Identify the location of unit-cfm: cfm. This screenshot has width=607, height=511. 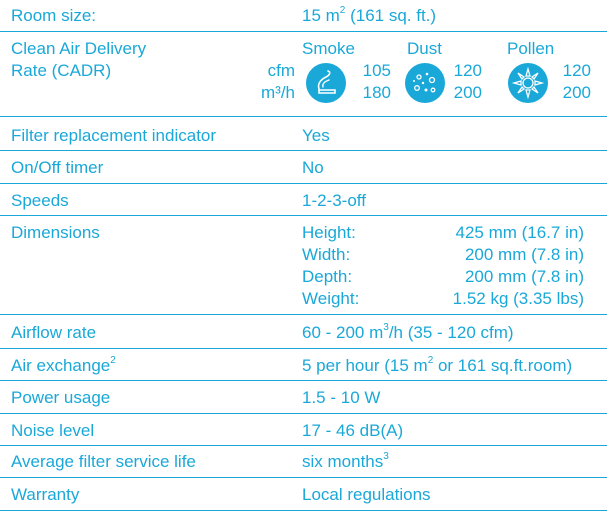
(281, 70).